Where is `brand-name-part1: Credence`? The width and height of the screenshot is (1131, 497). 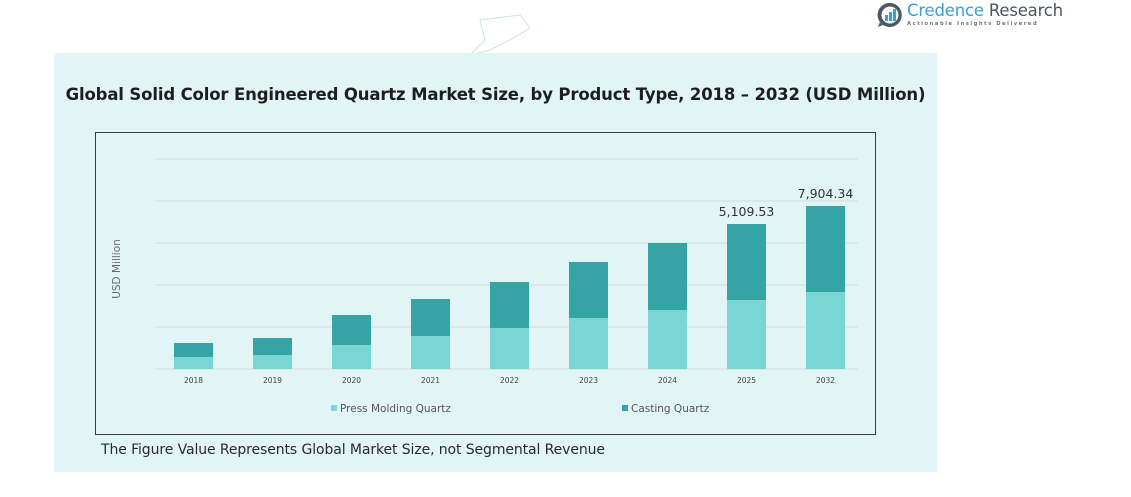
brand-name-part1: Credence is located at coordinates (945, 11).